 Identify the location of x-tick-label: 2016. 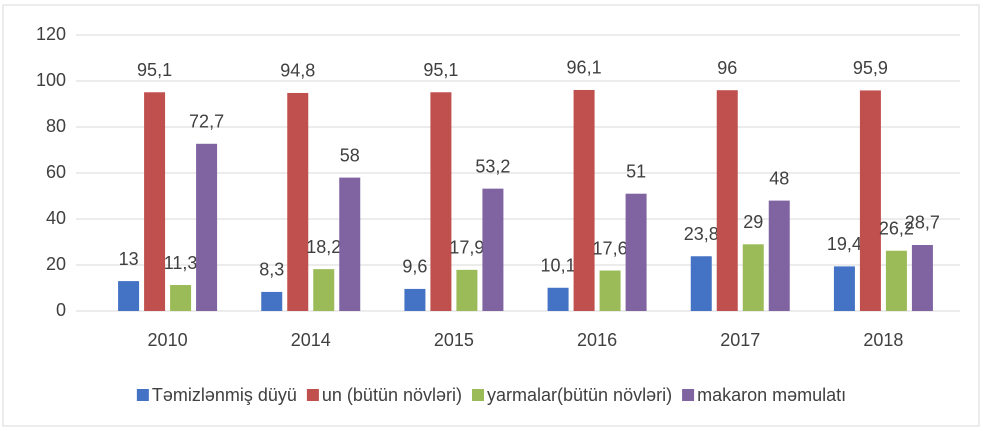
(597, 340).